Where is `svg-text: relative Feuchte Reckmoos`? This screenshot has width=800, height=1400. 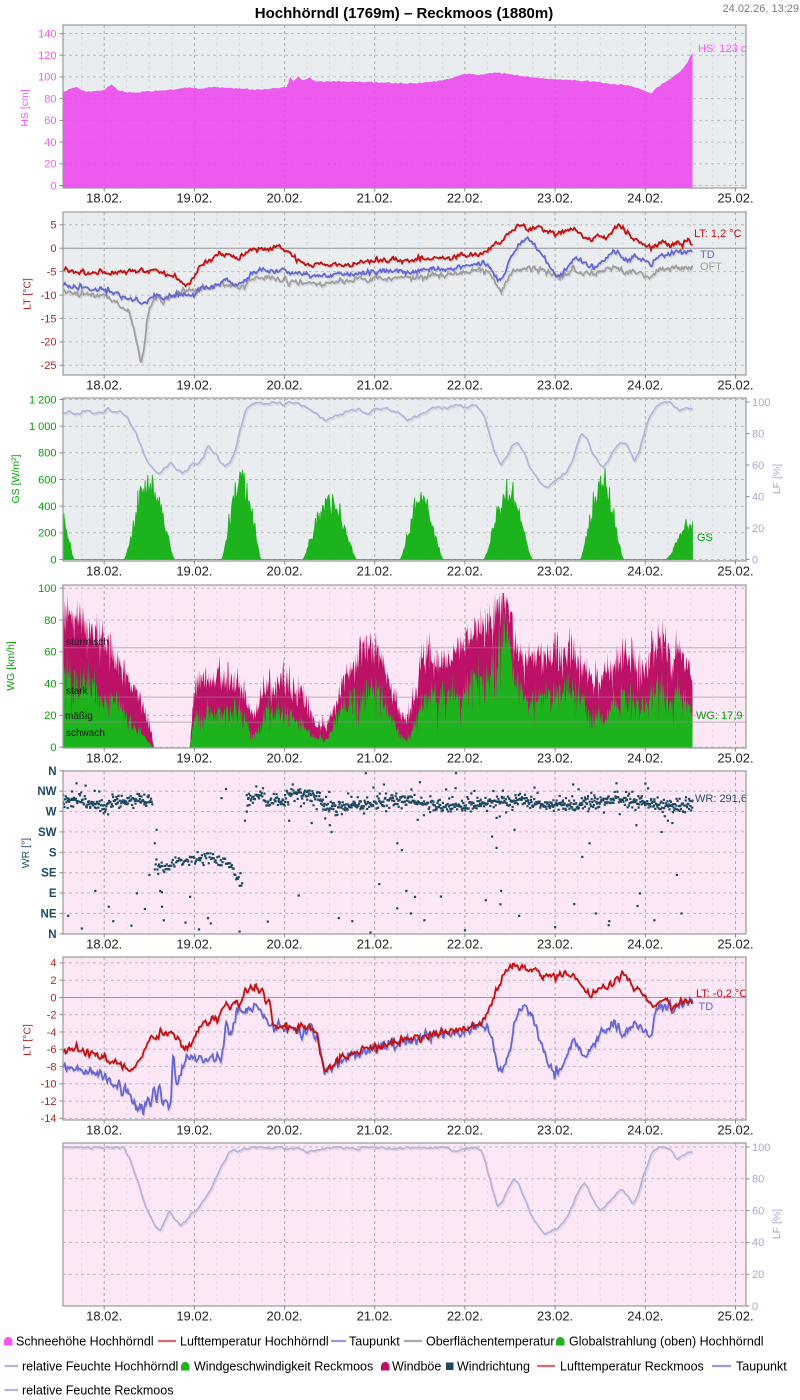
svg-text: relative Feuchte Reckmoos is located at coordinates (97, 1391).